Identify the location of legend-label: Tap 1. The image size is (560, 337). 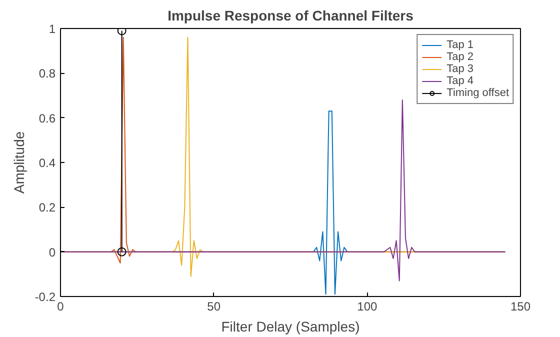
(460, 45).